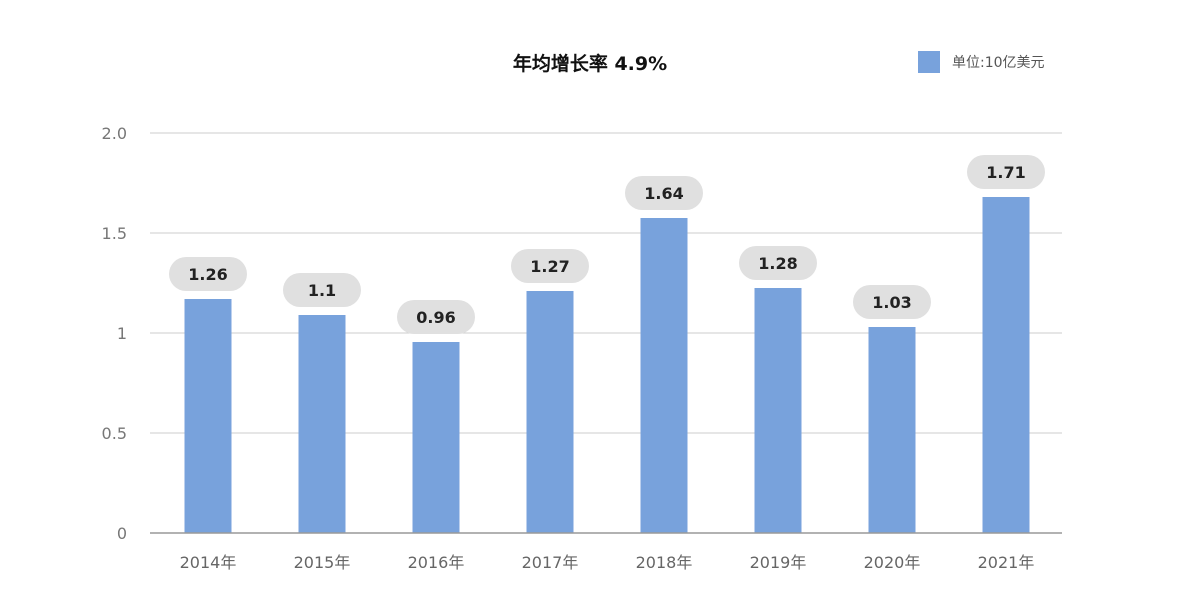 This screenshot has width=1180, height=600. I want to click on x-category-label: 2015年, so click(322, 562).